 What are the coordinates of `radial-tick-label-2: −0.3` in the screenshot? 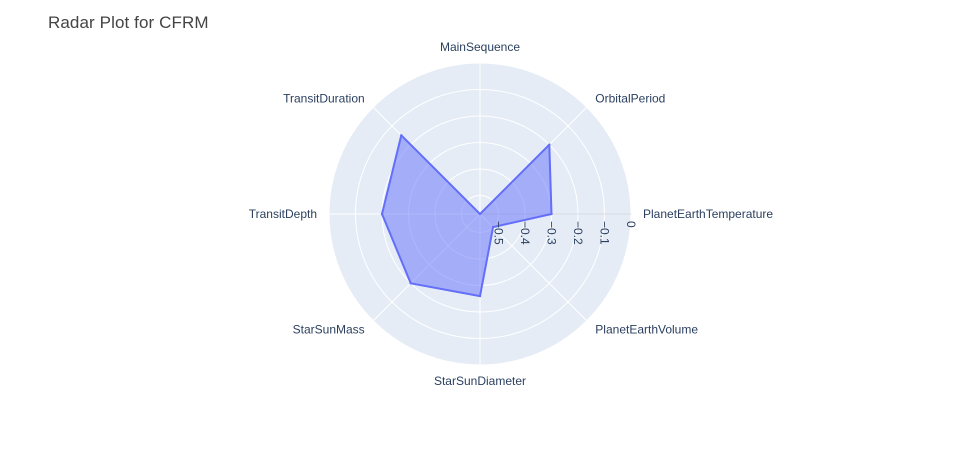 It's located at (552, 233).